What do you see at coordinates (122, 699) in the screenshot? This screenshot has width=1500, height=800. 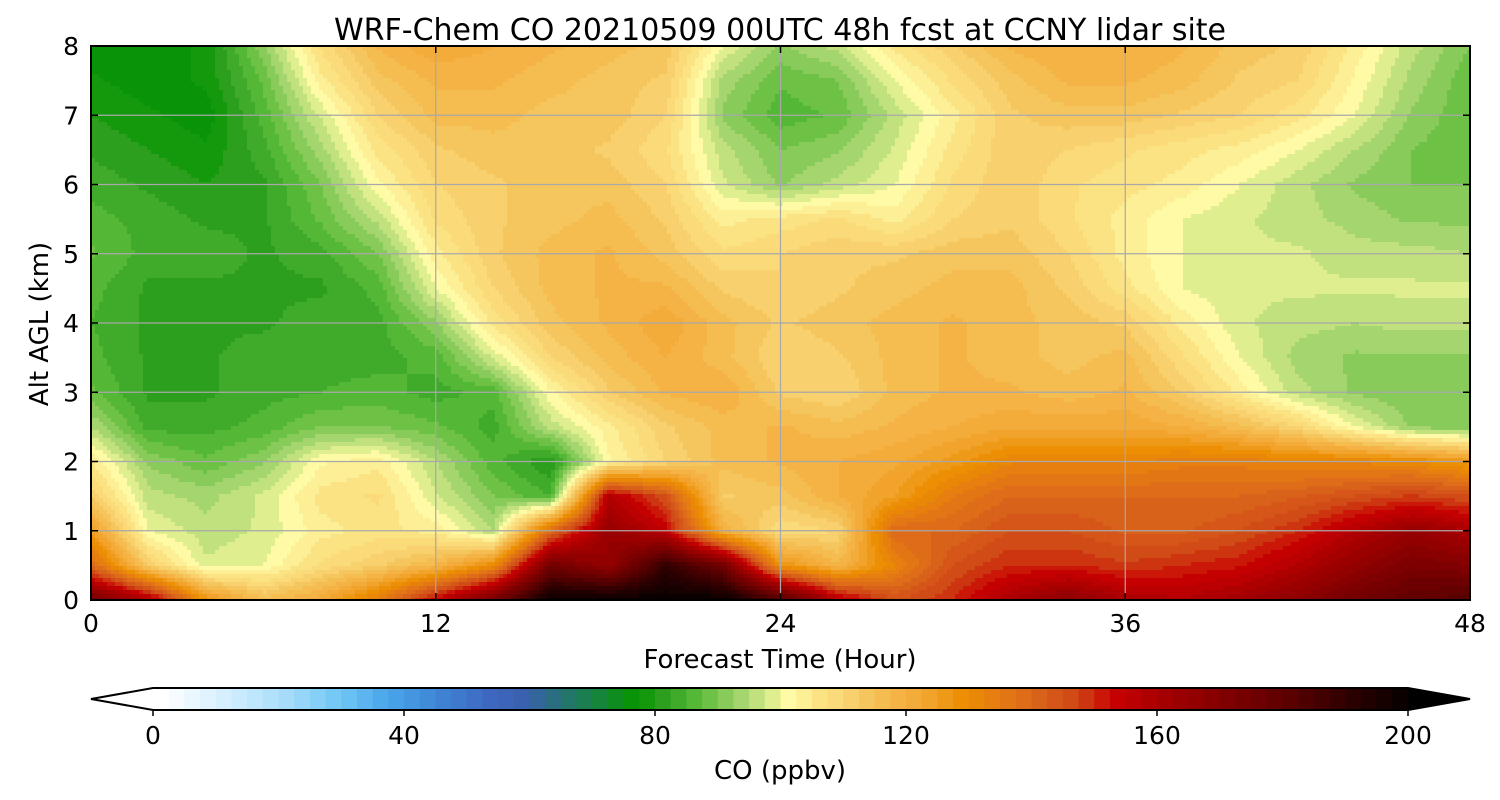 I see `colorbar-min-extension` at bounding box center [122, 699].